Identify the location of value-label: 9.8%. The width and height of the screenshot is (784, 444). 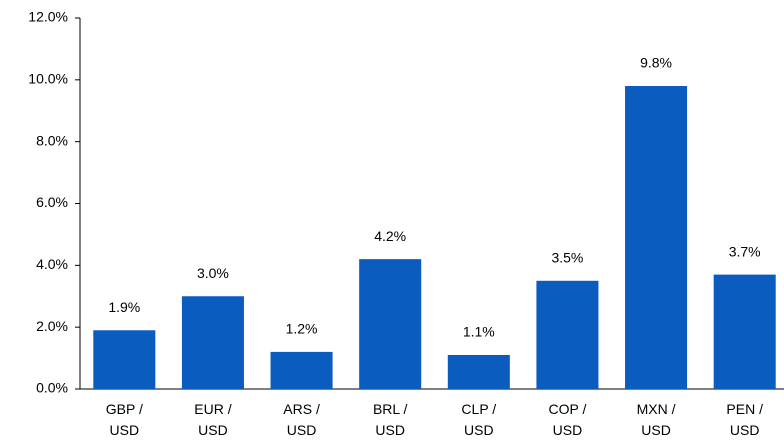
(656, 63).